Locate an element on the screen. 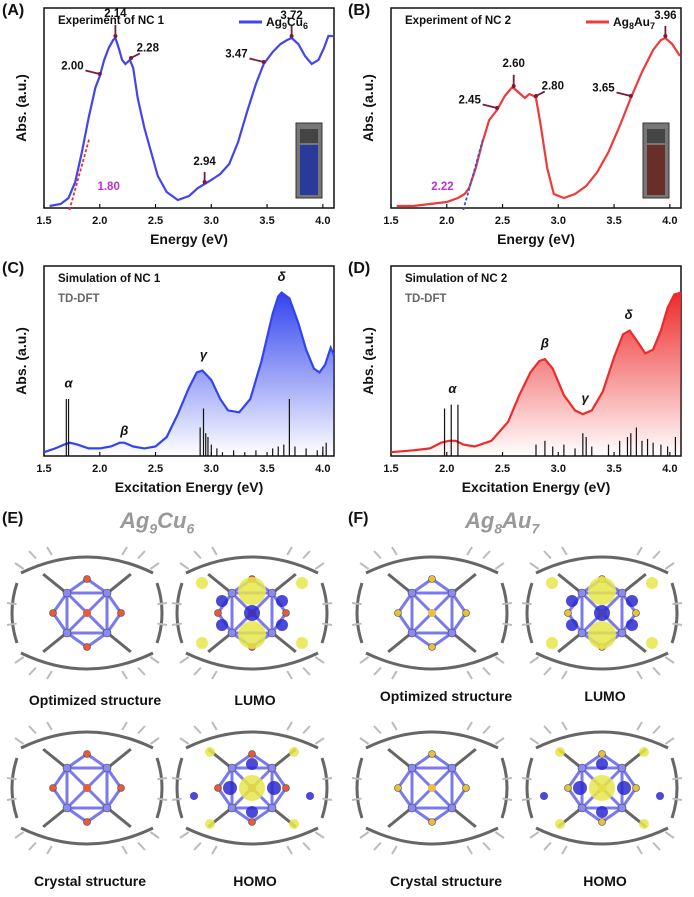 The width and height of the screenshot is (694, 897). ag8au7-crystal-structure-image is located at coordinates (432, 788).